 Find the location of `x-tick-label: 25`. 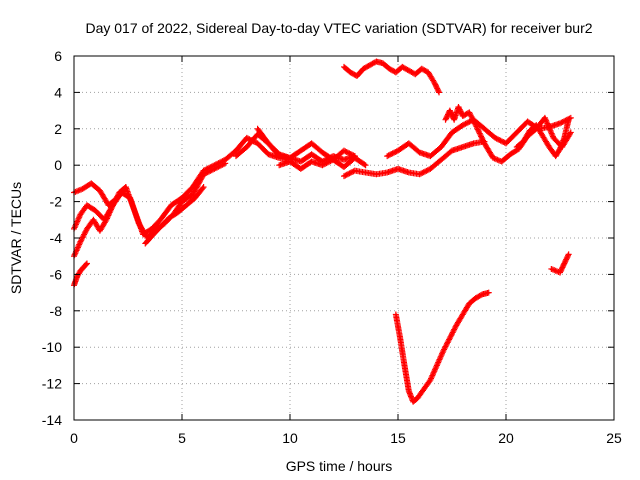

x-tick-label: 25 is located at coordinates (614, 438).